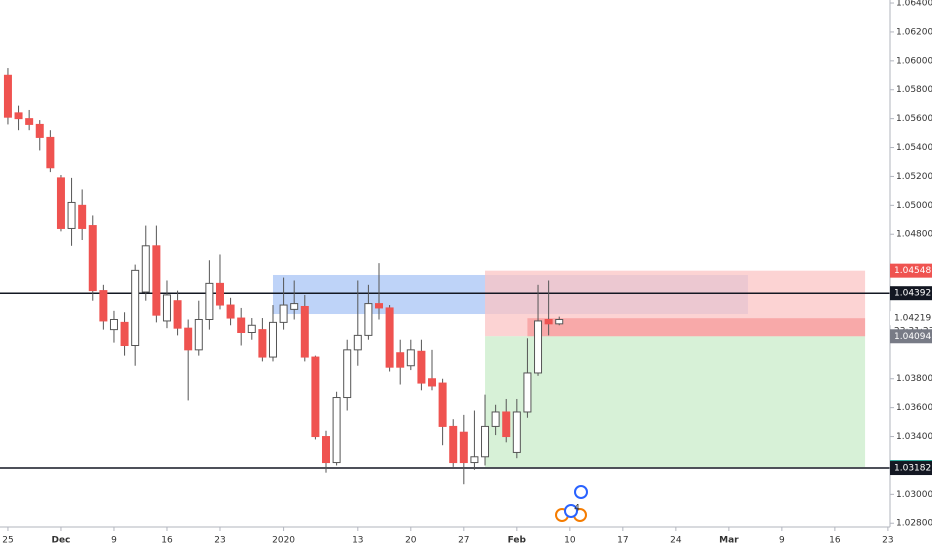 This screenshot has height=550, width=932. Describe the element at coordinates (914, 495) in the screenshot. I see `y-tick-label: 1.03000` at that location.